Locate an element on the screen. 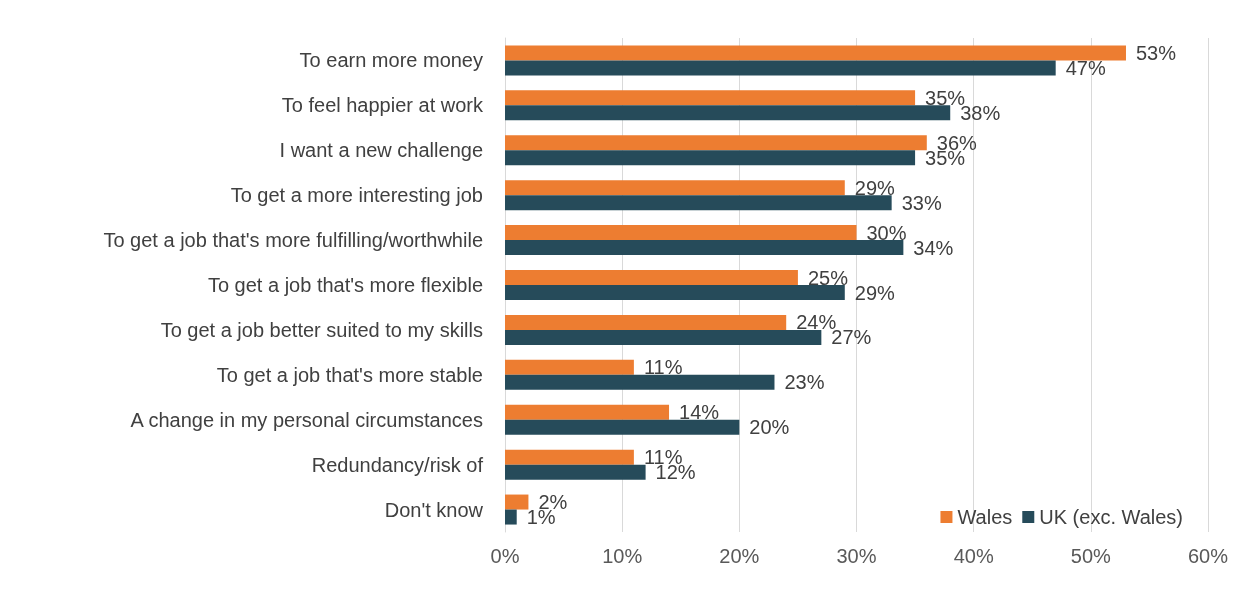  data-label: 11% is located at coordinates (663, 367).